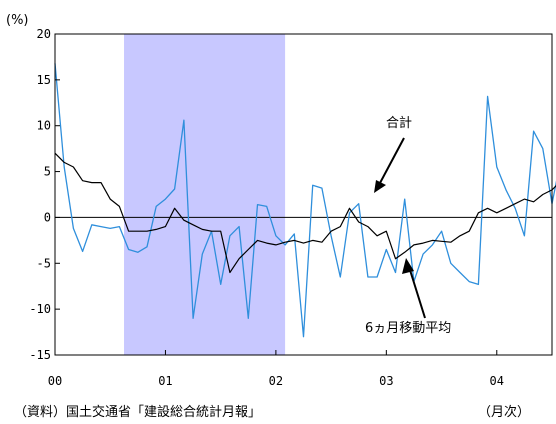  Describe the element at coordinates (165, 381) in the screenshot. I see `x-tick-label: 01` at that location.